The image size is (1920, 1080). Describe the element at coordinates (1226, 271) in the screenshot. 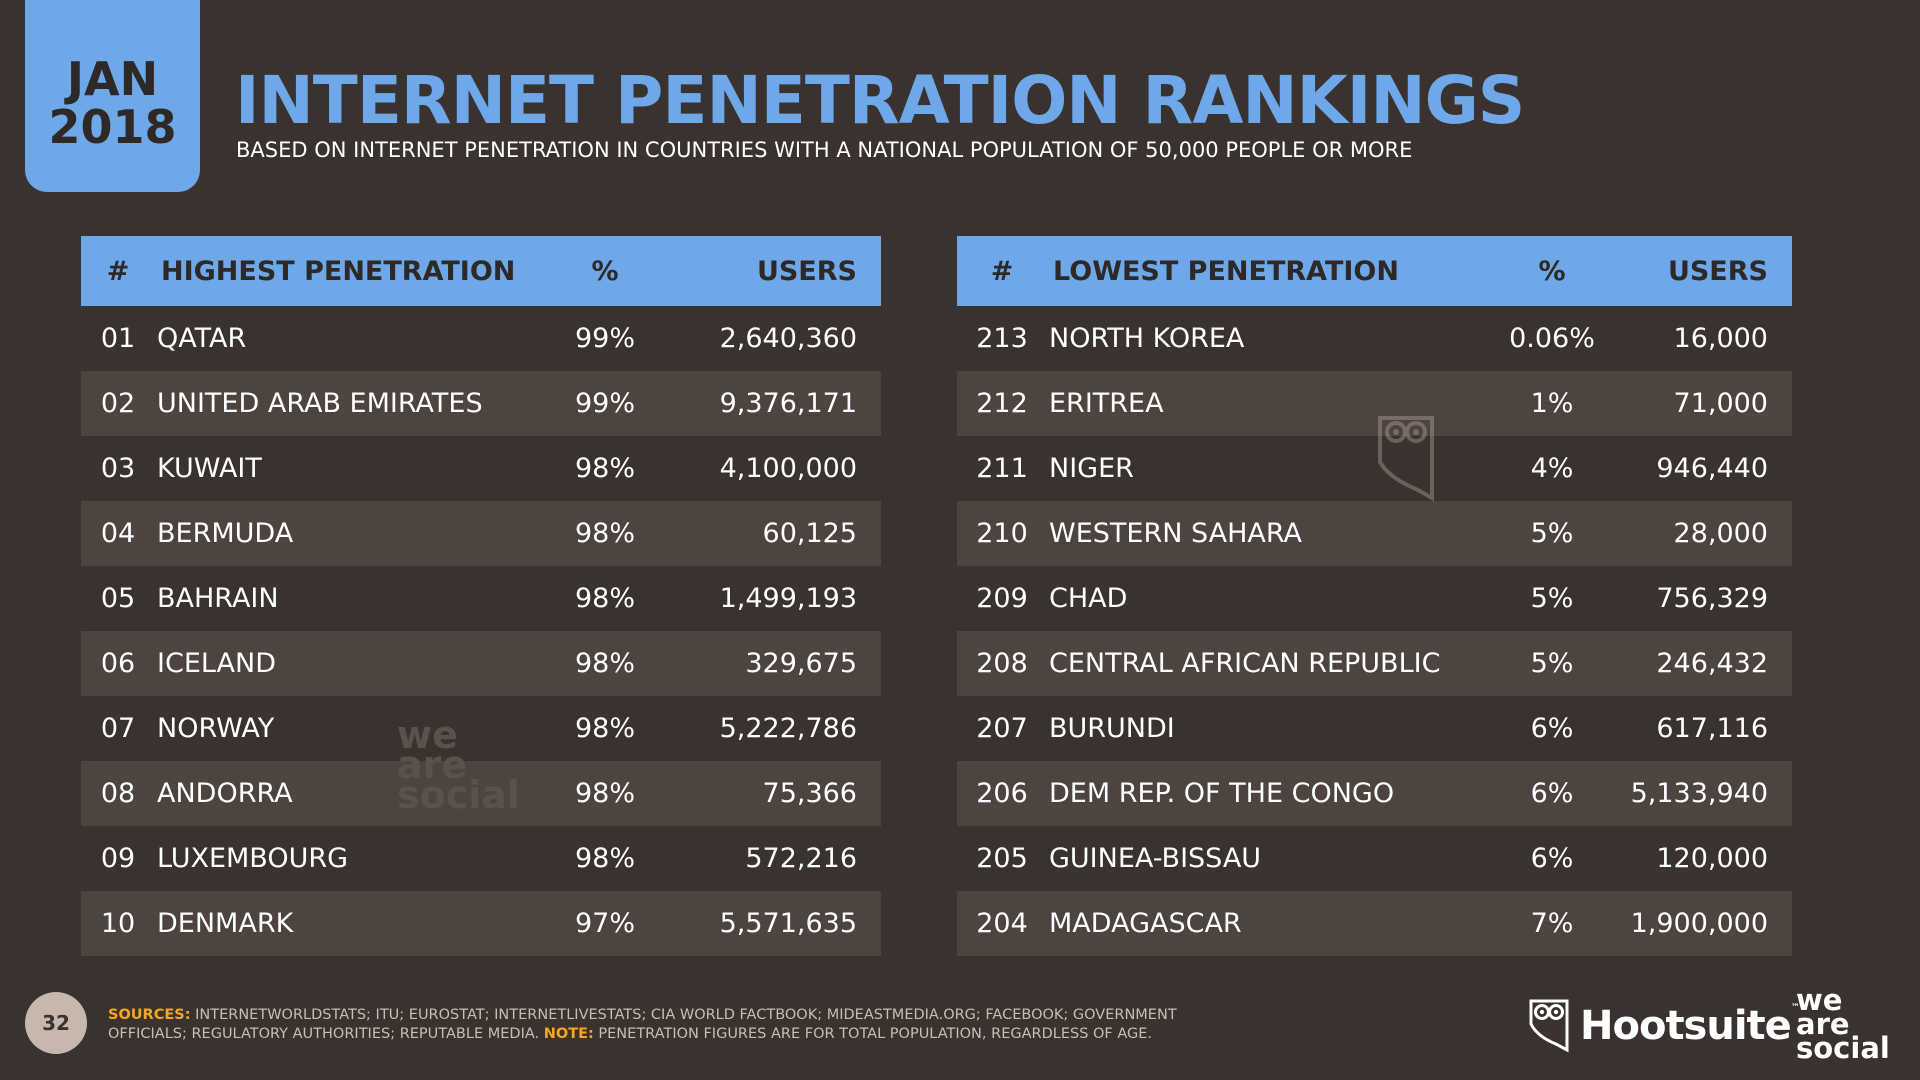

I see `header-country: LOWEST PENETRATION` at that location.